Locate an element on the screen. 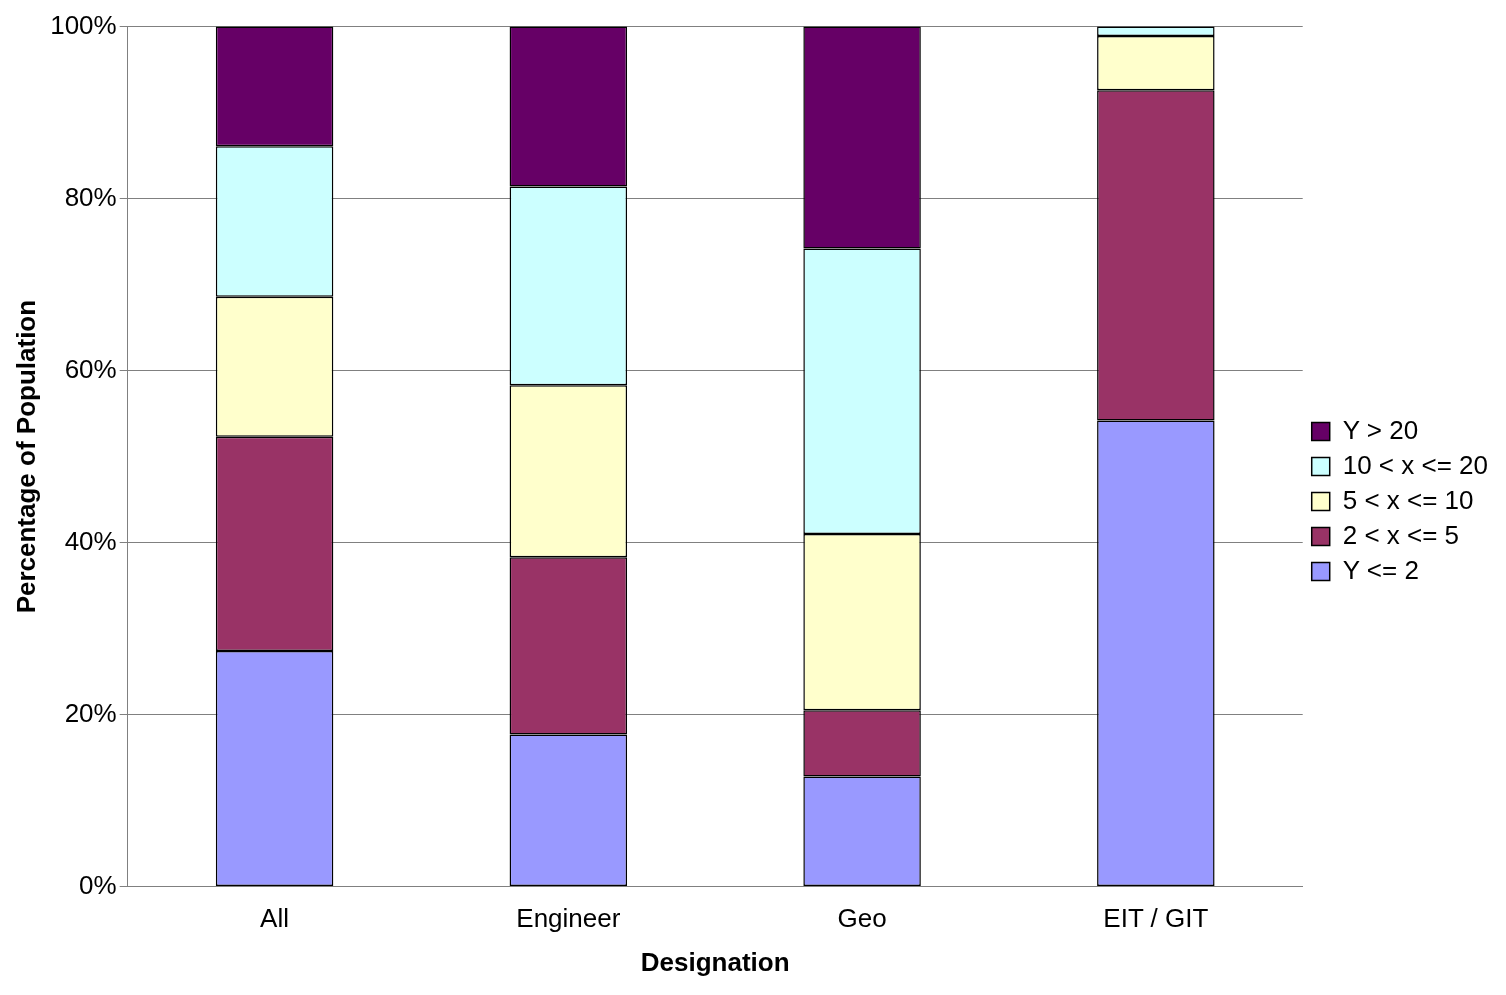 The width and height of the screenshot is (1506, 995). x-tick-label: Engineer is located at coordinates (568, 918).